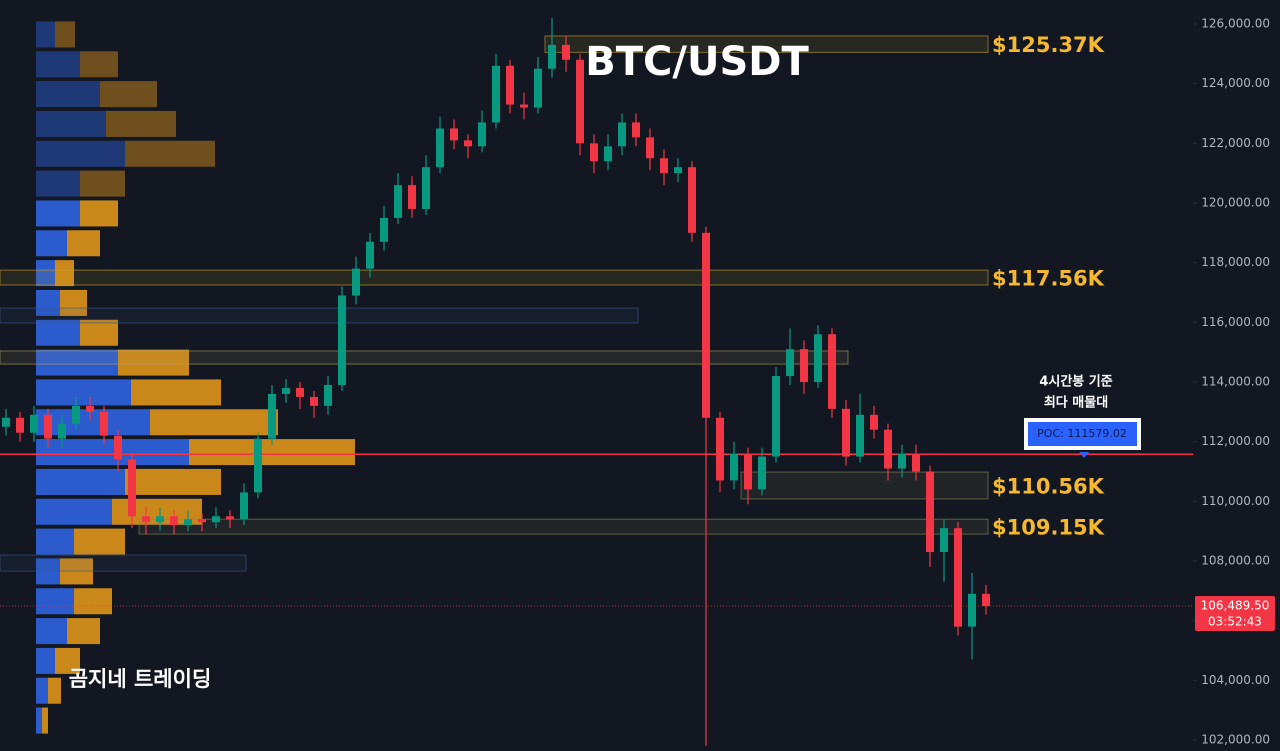 The height and width of the screenshot is (751, 1280). What do you see at coordinates (1076, 403) in the screenshot?
I see `annotation: 최다 매물대` at bounding box center [1076, 403].